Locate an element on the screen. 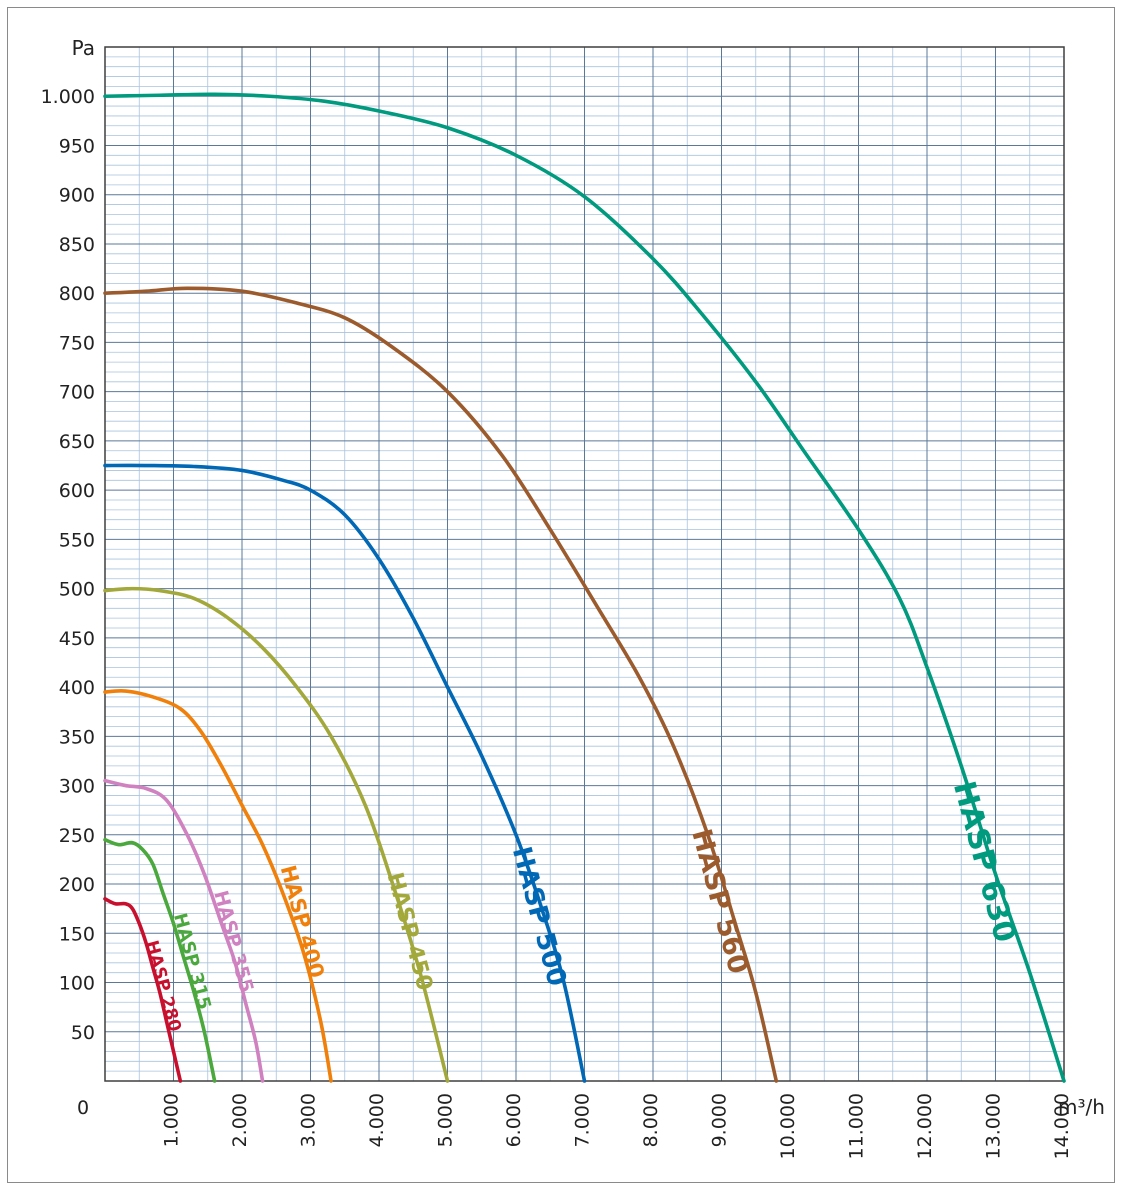  y-tick-label: 100 is located at coordinates (77, 984).